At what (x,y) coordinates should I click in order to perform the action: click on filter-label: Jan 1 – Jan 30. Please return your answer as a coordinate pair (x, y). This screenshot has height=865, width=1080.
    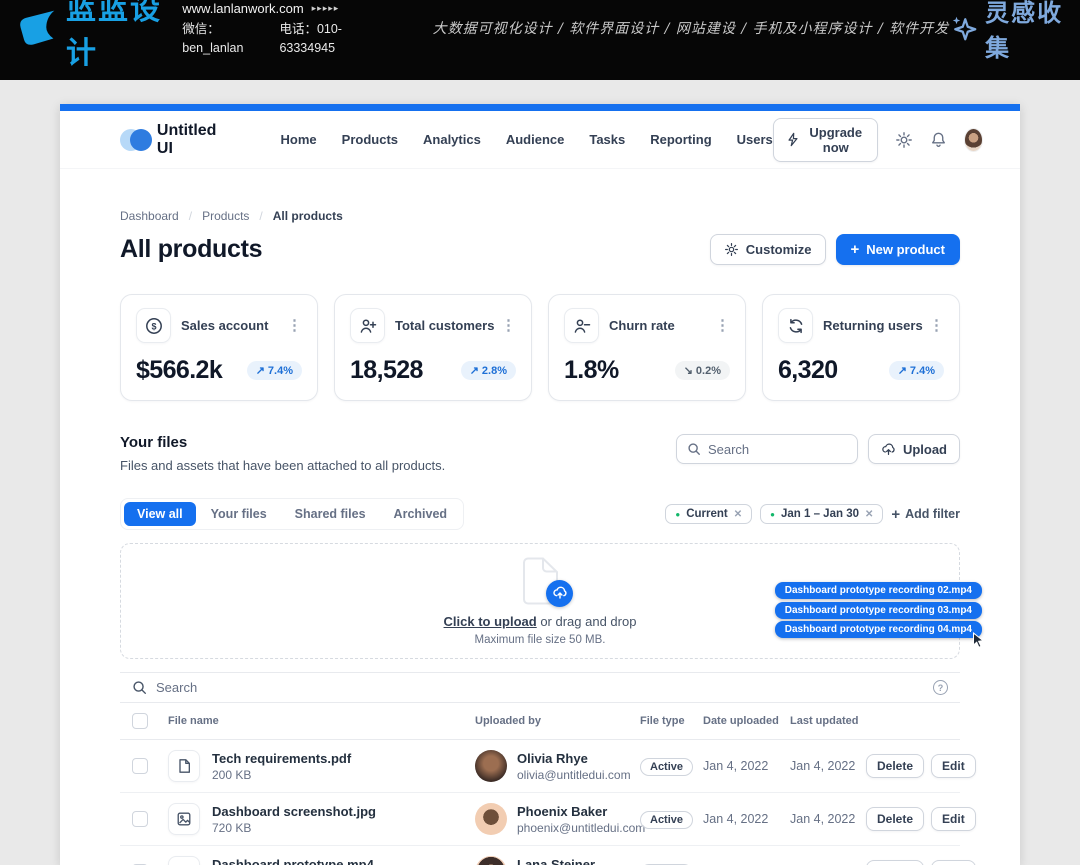
    Looking at the image, I should click on (819, 514).